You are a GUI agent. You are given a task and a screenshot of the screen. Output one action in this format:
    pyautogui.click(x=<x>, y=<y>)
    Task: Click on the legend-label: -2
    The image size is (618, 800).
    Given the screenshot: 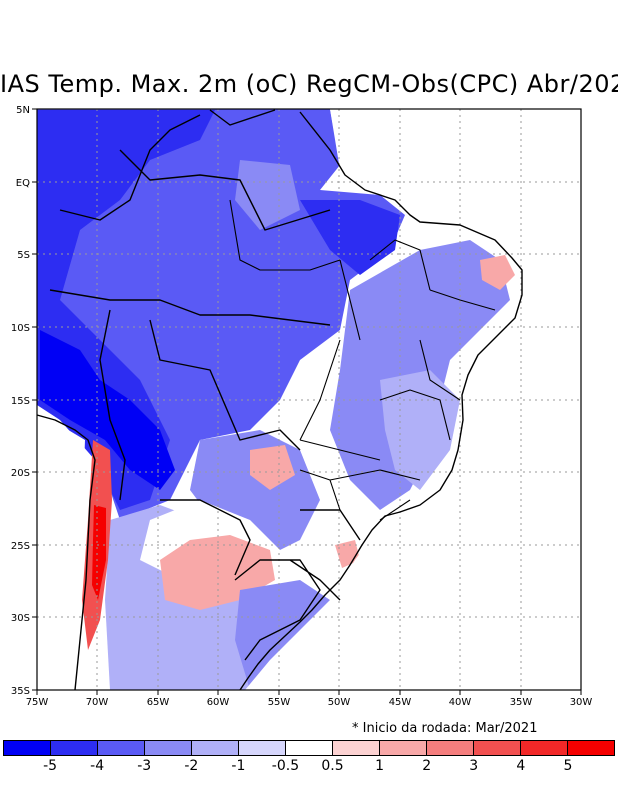 What is the action you would take?
    pyautogui.click(x=191, y=766)
    